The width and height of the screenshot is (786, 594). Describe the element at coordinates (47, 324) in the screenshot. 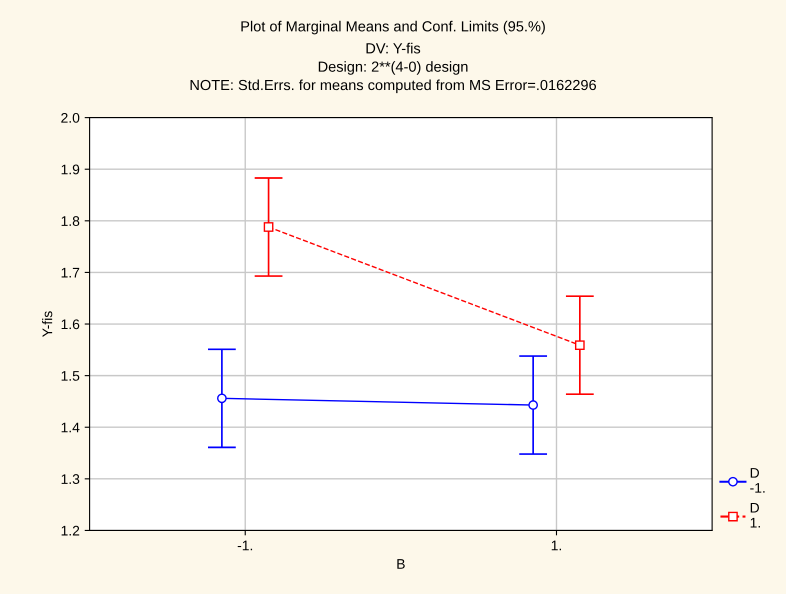

I see `y-axis-title: Y-fis` at that location.